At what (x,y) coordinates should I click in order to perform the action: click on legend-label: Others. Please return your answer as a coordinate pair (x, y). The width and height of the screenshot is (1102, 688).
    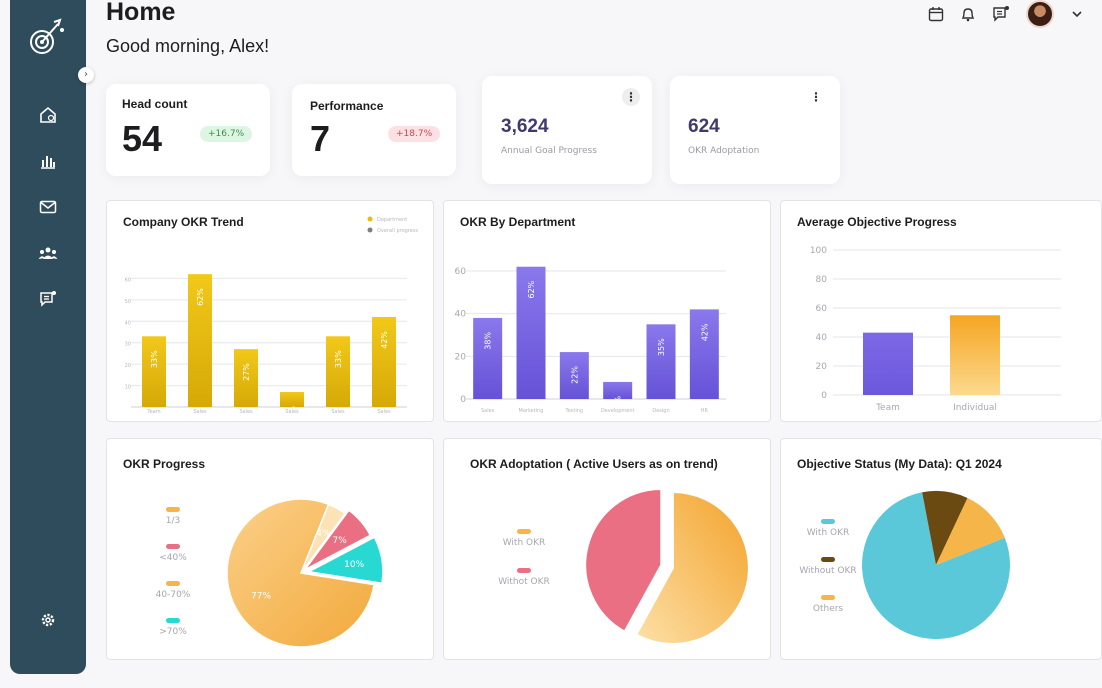
    Looking at the image, I should click on (828, 609).